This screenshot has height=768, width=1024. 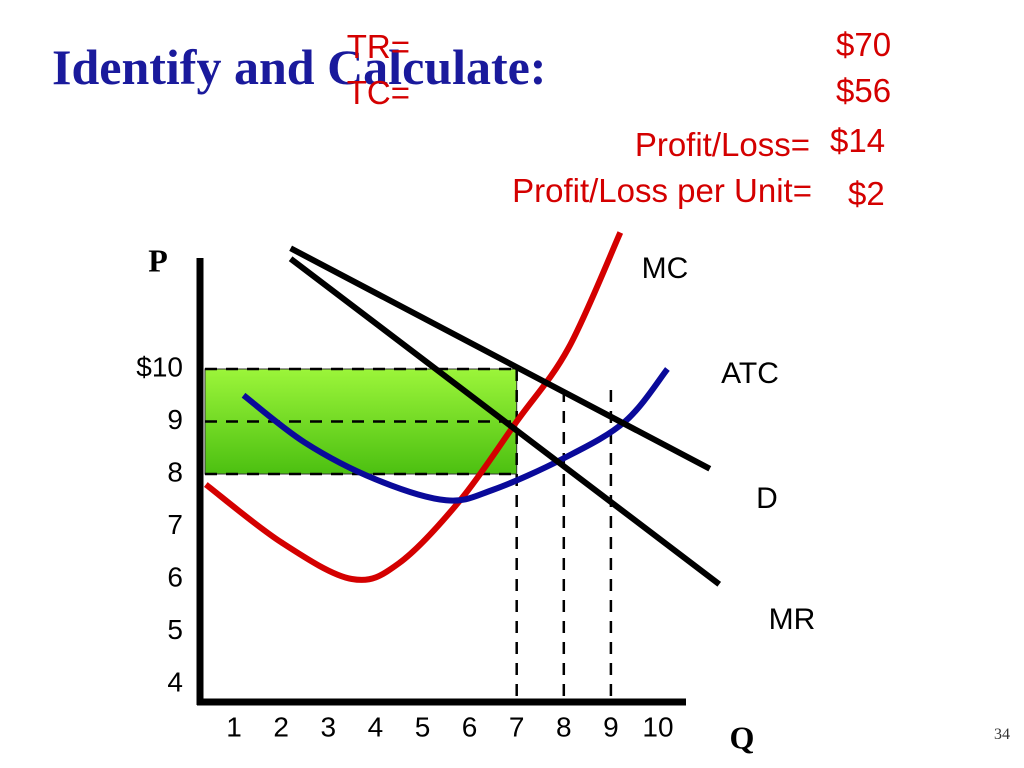 What do you see at coordinates (722, 144) in the screenshot?
I see `profit-label: Profit/Loss=` at bounding box center [722, 144].